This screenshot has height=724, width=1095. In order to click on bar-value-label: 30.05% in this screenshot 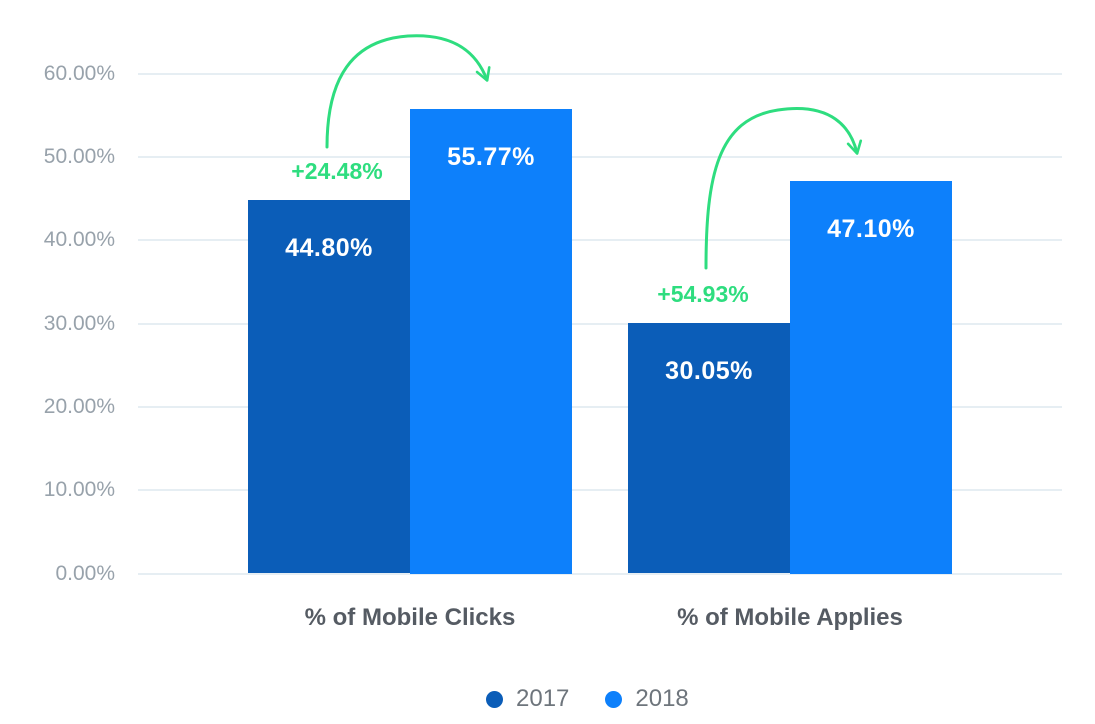, I will do `click(709, 371)`.